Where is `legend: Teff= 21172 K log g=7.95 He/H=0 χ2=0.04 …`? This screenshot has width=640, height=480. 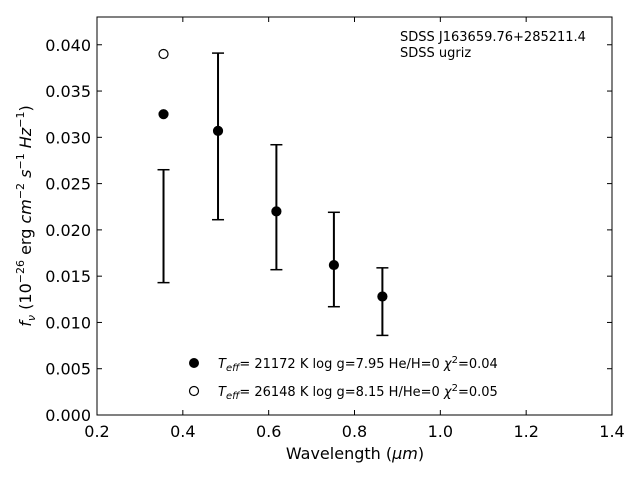 legend: Teff= 21172 K log g=7.95 He/H=0 χ2=0.04 … is located at coordinates (343, 378).